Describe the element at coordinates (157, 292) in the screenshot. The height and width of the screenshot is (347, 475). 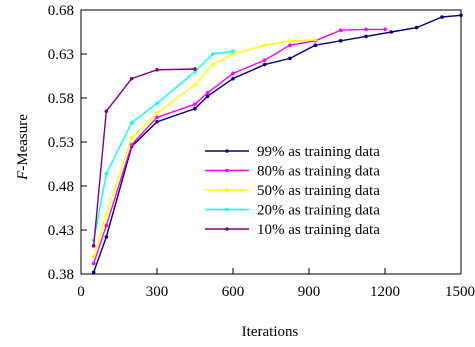
I see `x-tick-label: 300` at that location.